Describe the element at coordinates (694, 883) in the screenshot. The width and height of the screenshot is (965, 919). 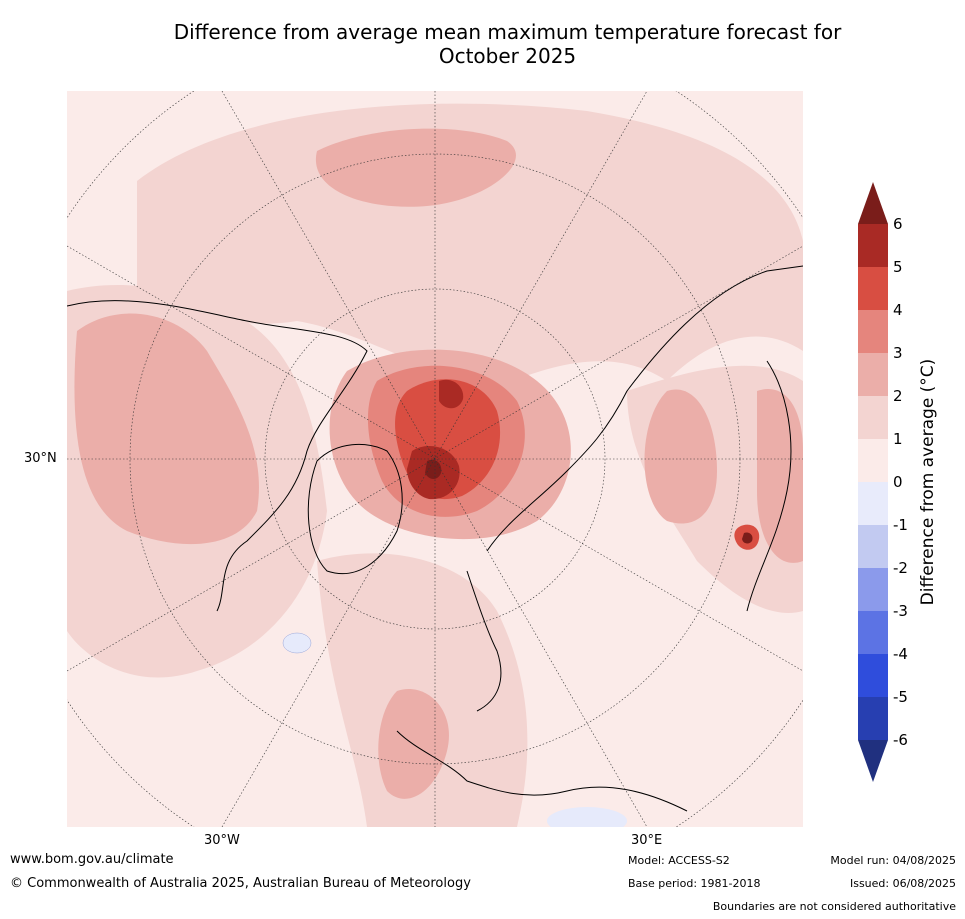
I see `footer-base-period: Base period: 1981-2018` at that location.